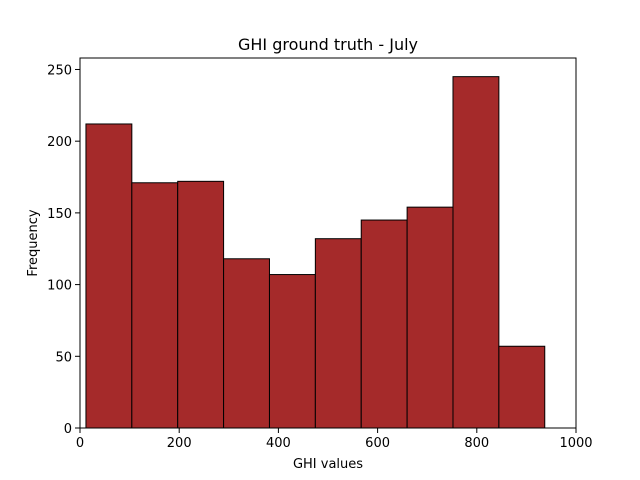 Image resolution: width=640 pixels, height=480 pixels. Describe the element at coordinates (33, 242) in the screenshot. I see `y-axis-label: Frequency` at that location.